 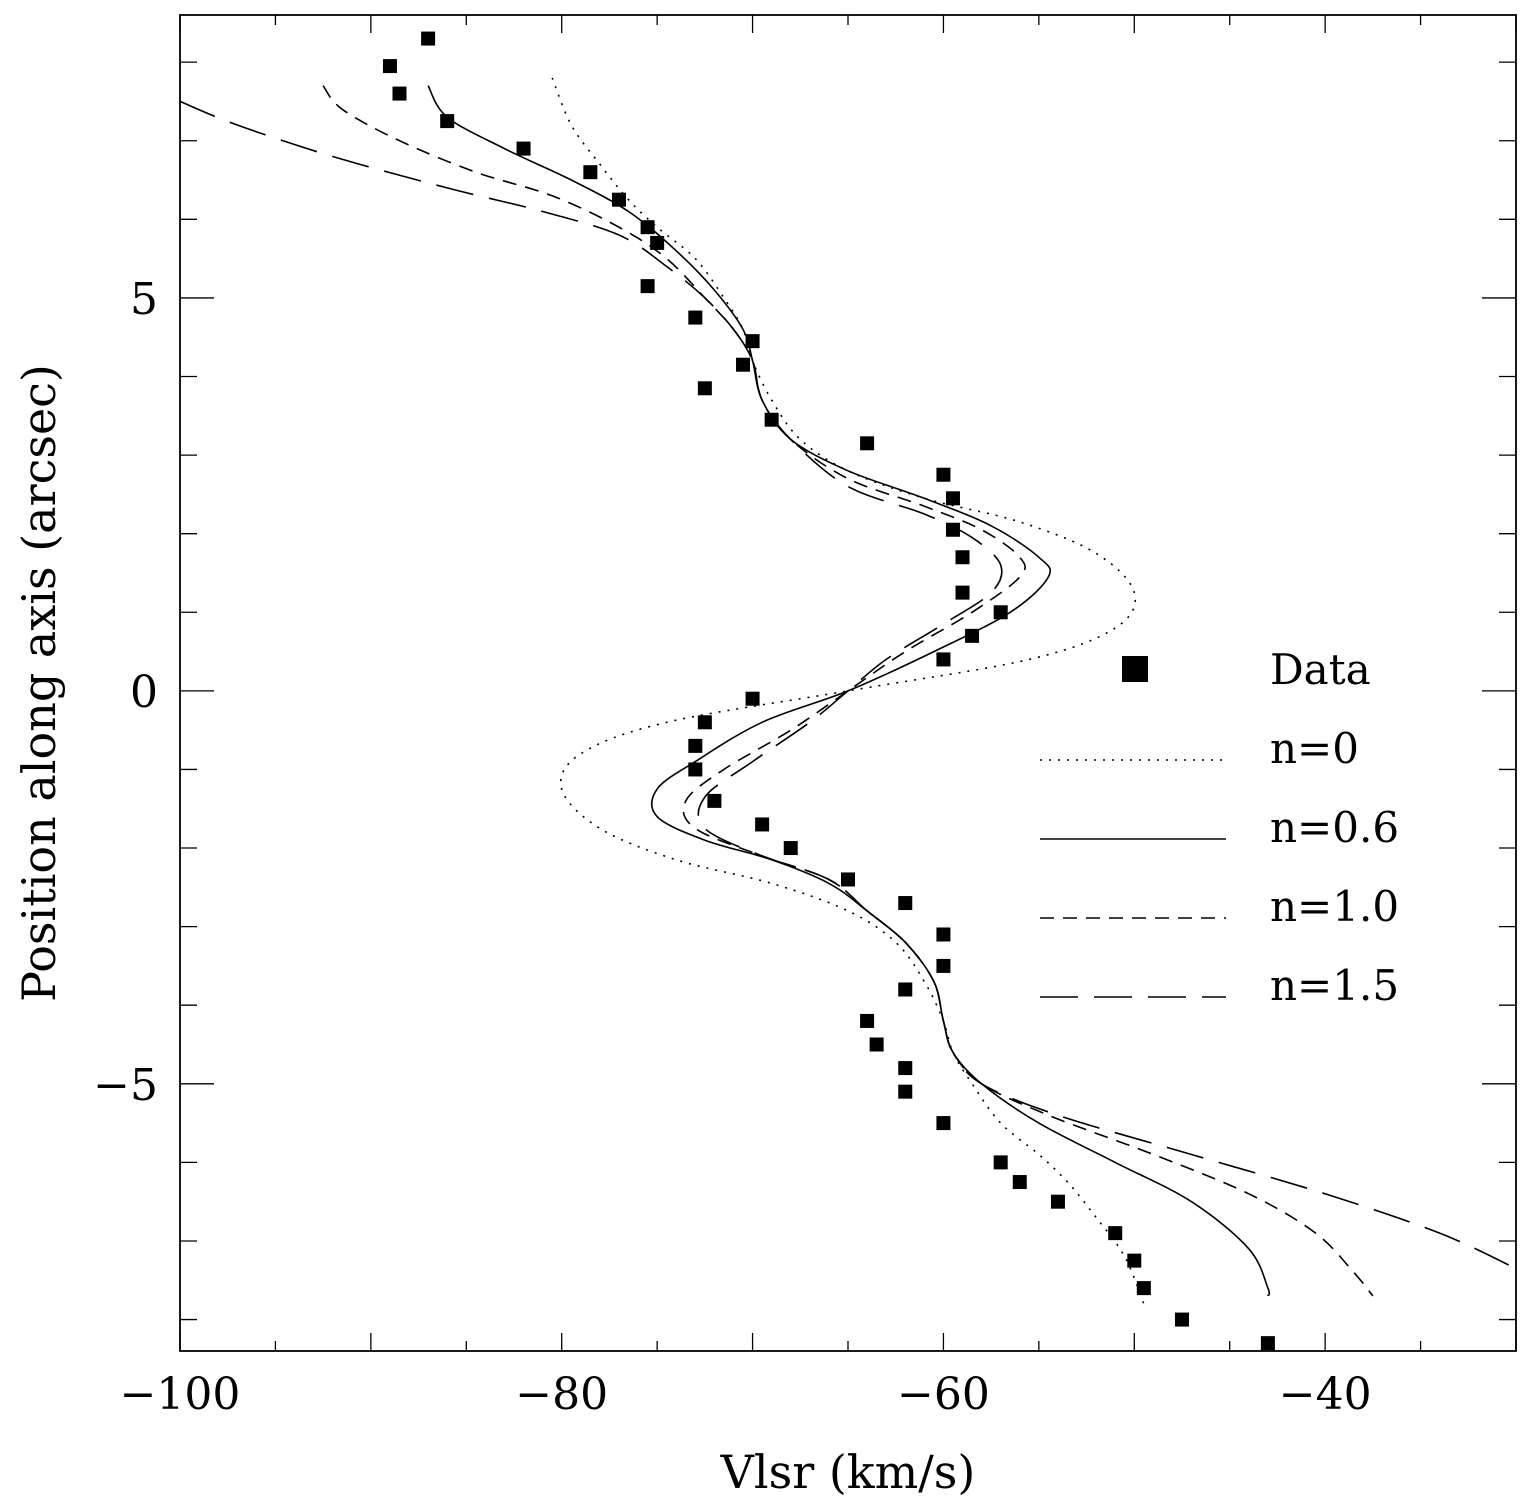 What do you see at coordinates (1325, 1394) in the screenshot?
I see `x-tick-label: −40` at bounding box center [1325, 1394].